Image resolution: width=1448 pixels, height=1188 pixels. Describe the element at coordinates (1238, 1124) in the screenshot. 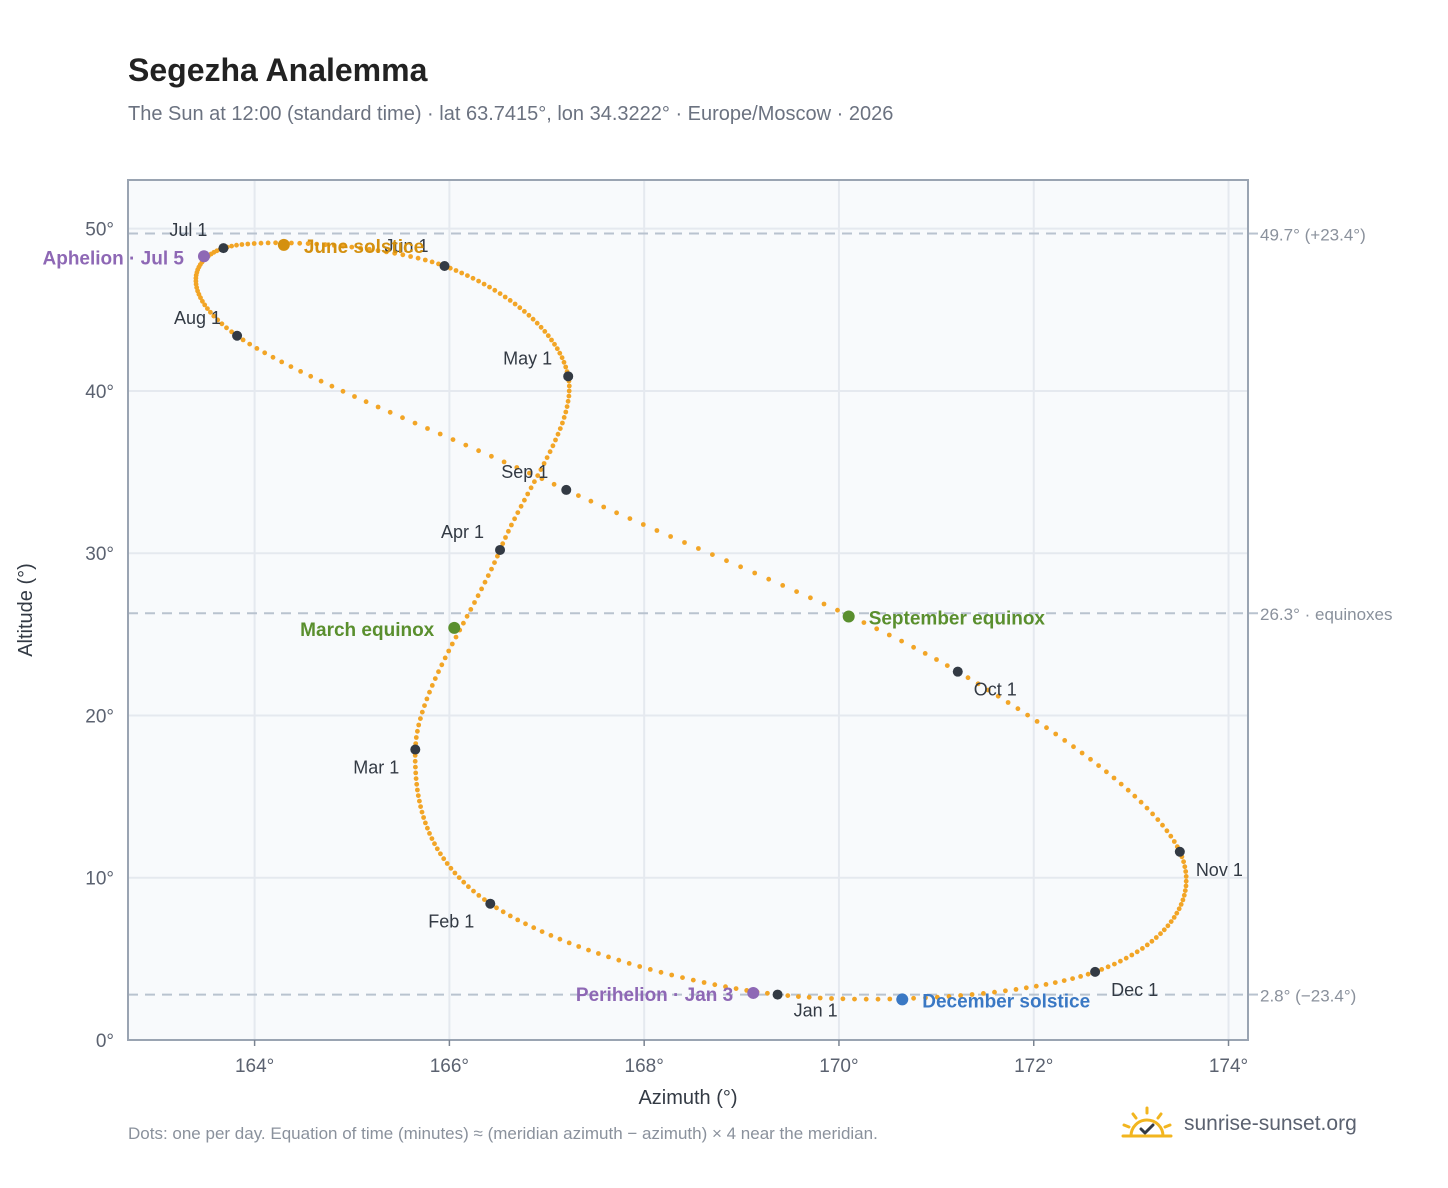

I see `brand-logo: sunrise-sunset.org` at that location.